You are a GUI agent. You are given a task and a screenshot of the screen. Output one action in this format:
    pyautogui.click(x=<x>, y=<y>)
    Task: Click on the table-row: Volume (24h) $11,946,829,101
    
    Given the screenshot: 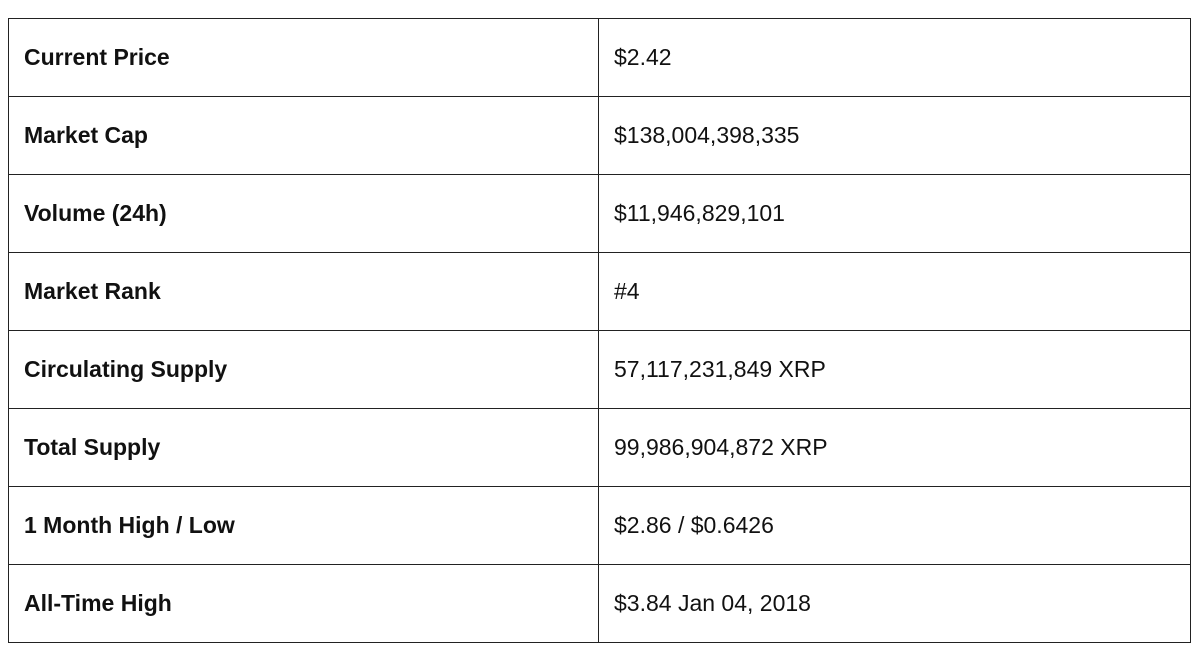 What is the action you would take?
    pyautogui.click(x=599, y=213)
    